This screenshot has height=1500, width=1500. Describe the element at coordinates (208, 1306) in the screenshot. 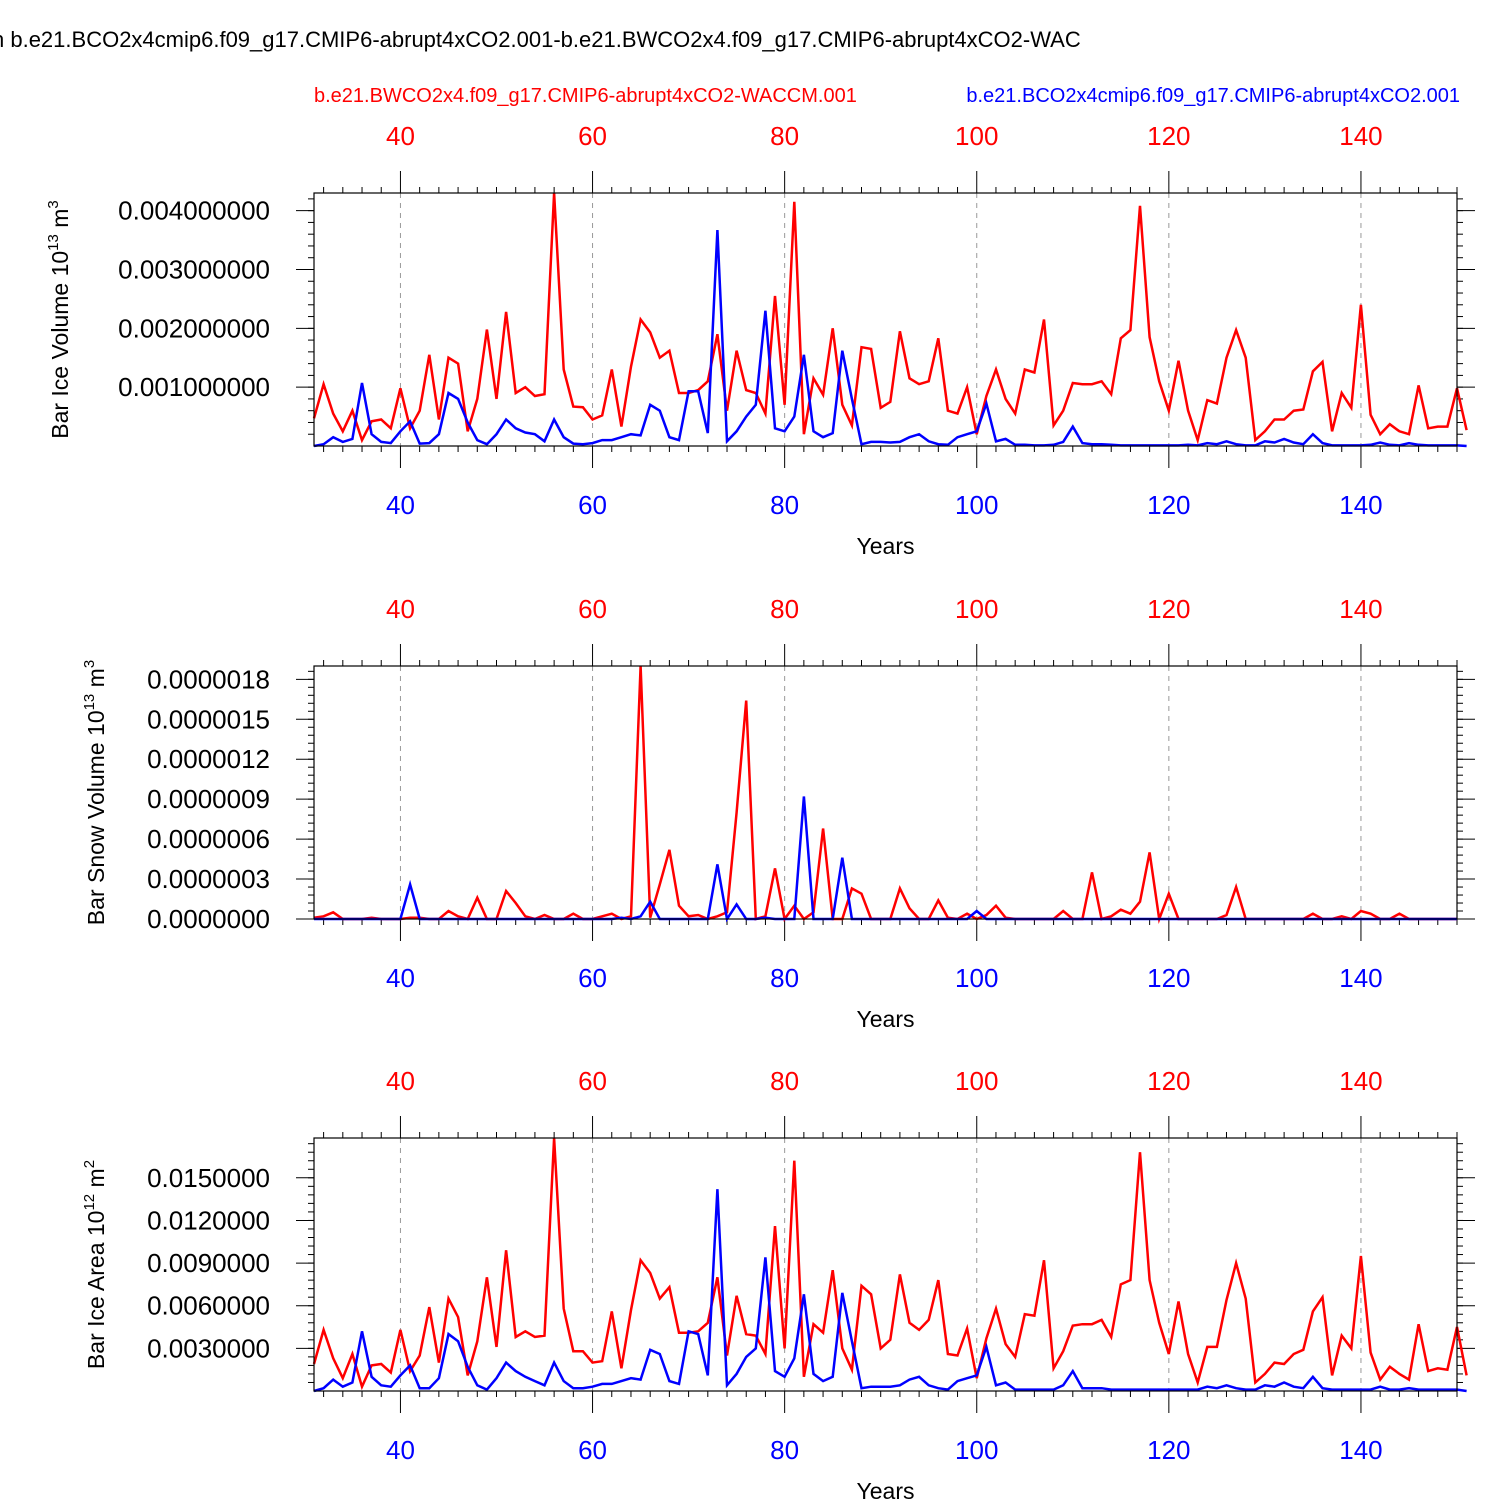

I see `y-tick-label: 0.0060000` at that location.